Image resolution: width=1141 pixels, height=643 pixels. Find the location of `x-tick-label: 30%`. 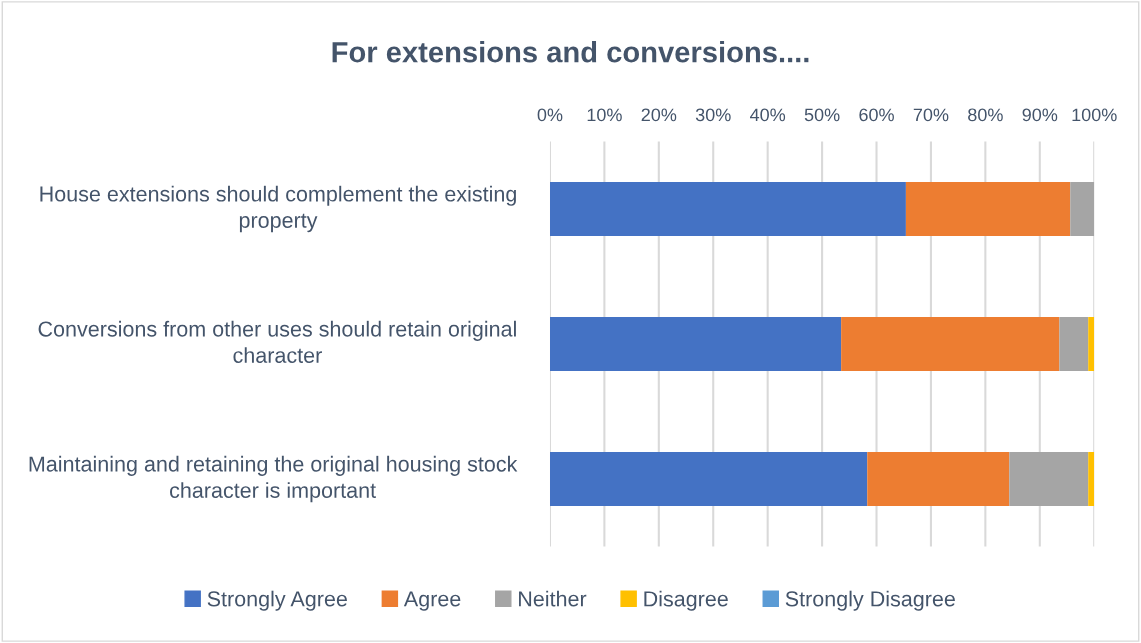

x-tick-label: 30% is located at coordinates (713, 115).